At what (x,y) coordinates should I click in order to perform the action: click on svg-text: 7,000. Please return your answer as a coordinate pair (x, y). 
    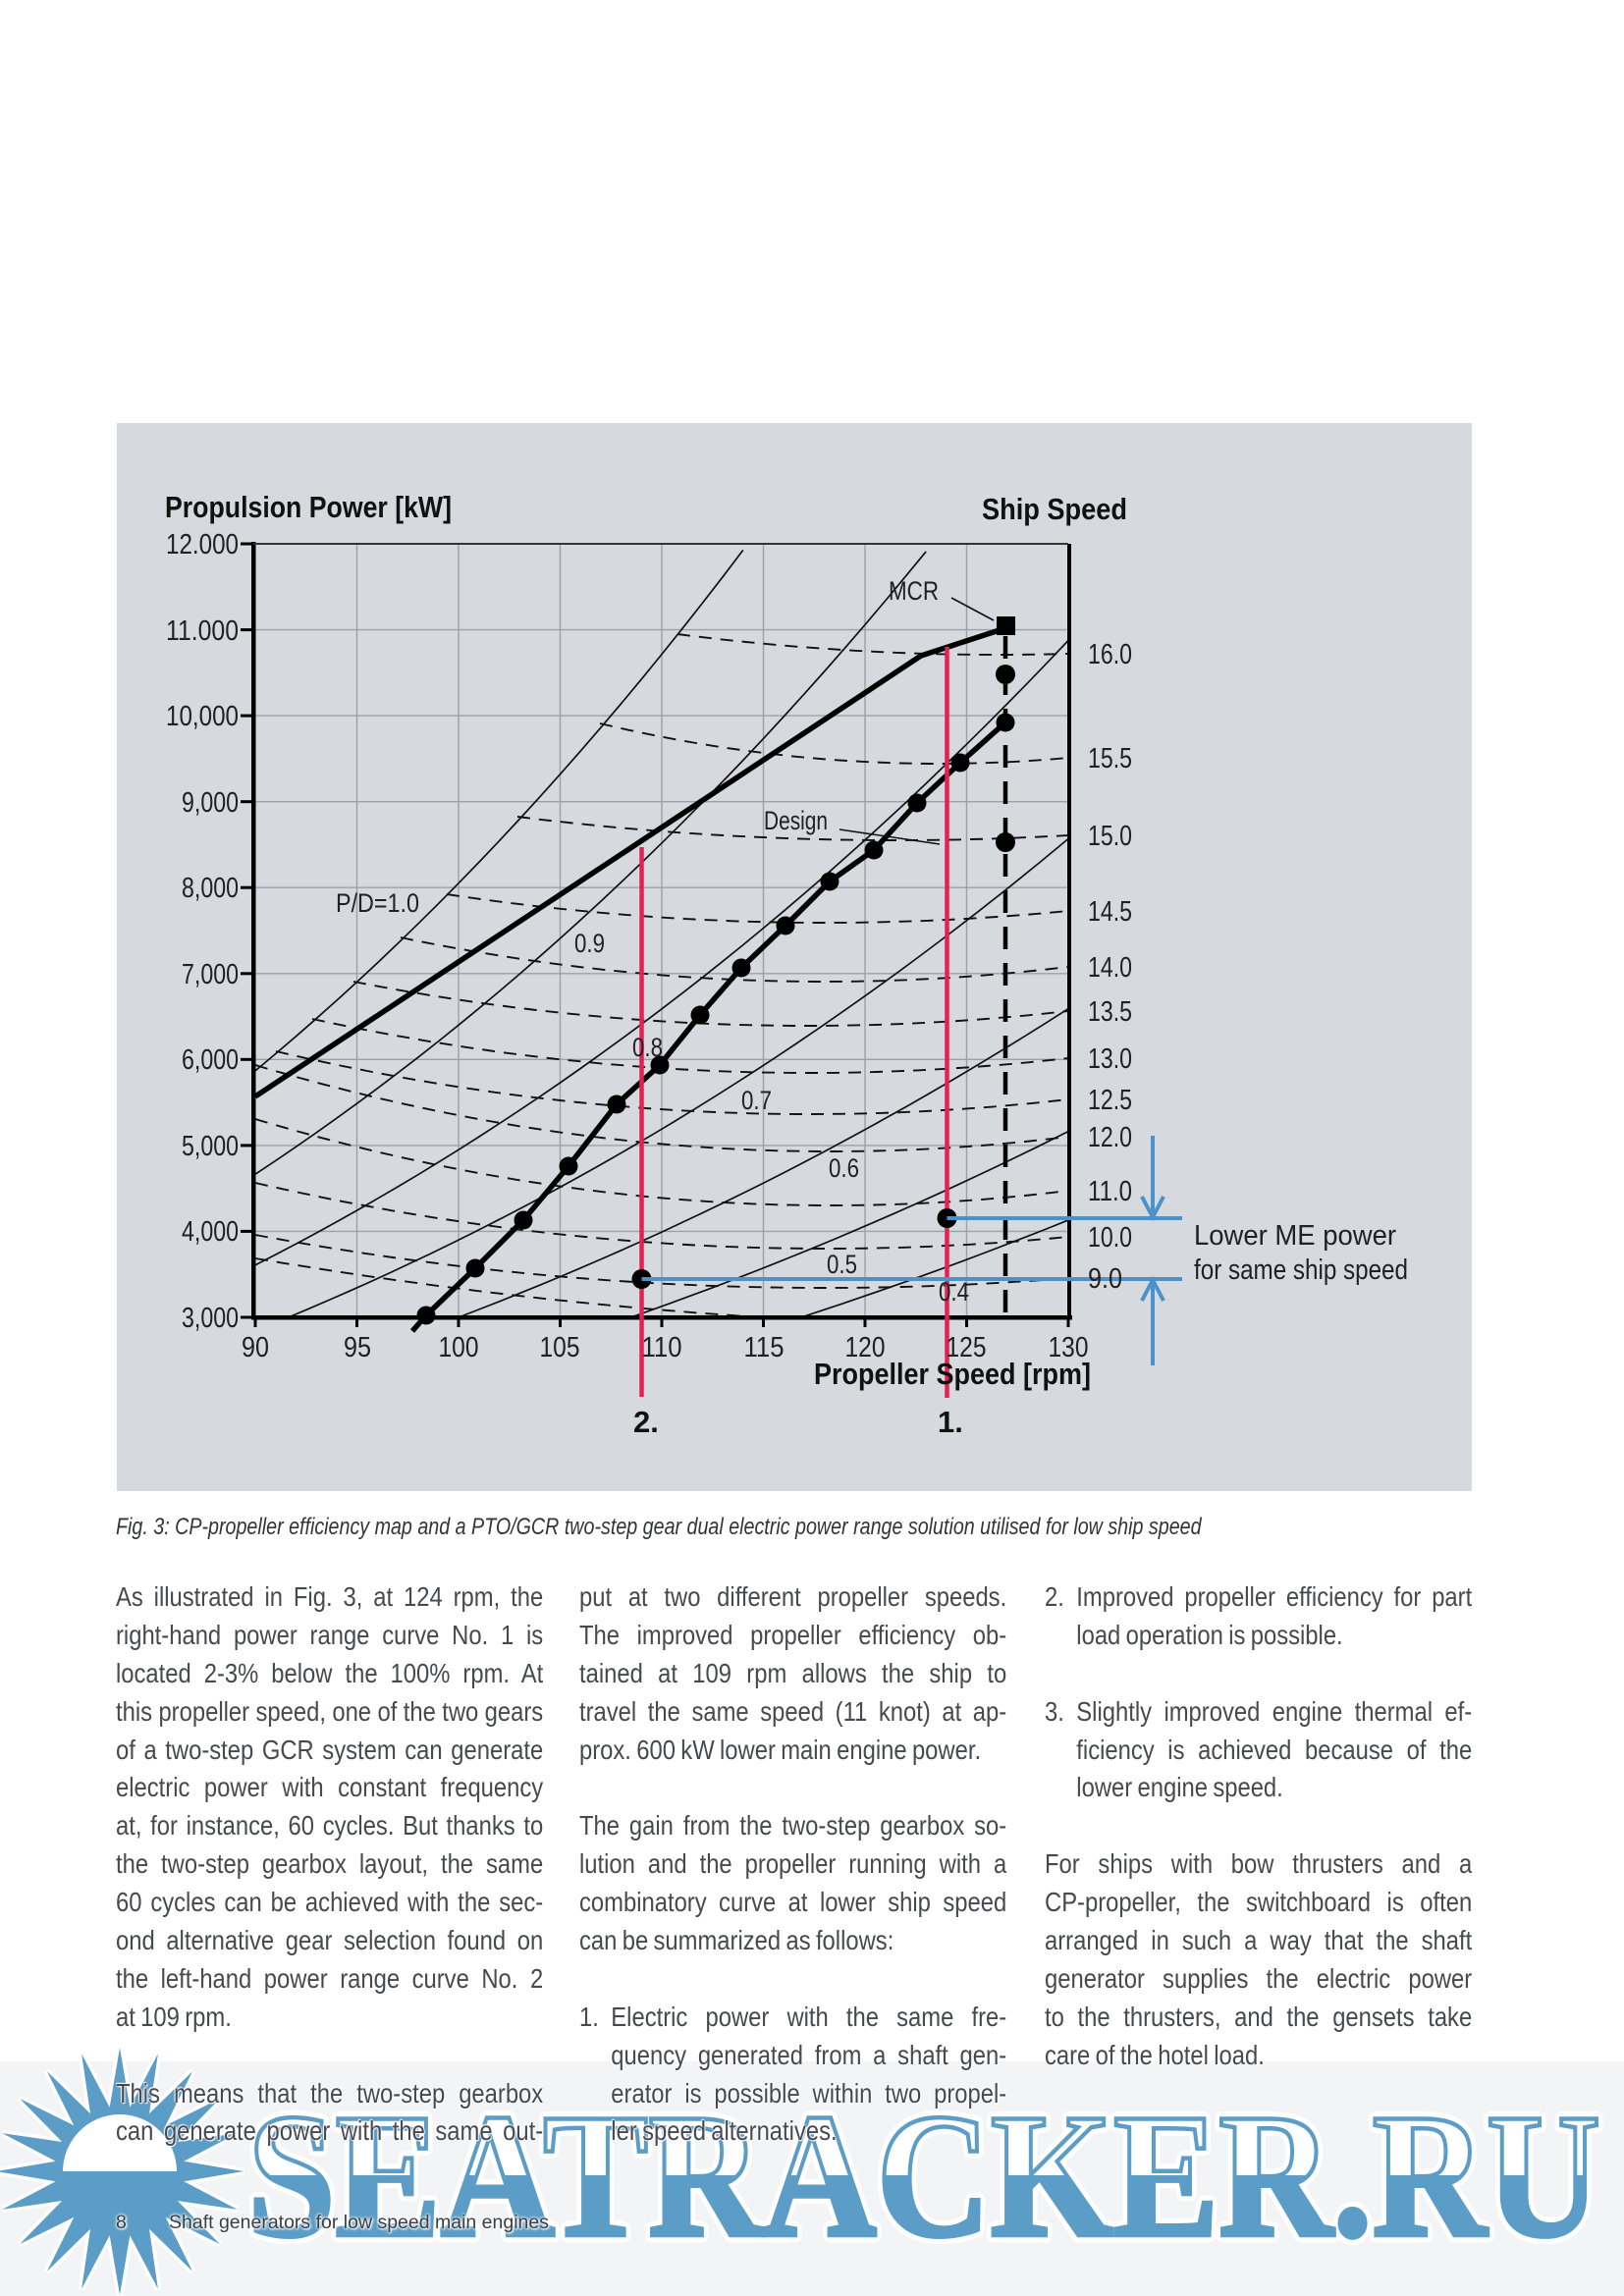
    Looking at the image, I should click on (210, 975).